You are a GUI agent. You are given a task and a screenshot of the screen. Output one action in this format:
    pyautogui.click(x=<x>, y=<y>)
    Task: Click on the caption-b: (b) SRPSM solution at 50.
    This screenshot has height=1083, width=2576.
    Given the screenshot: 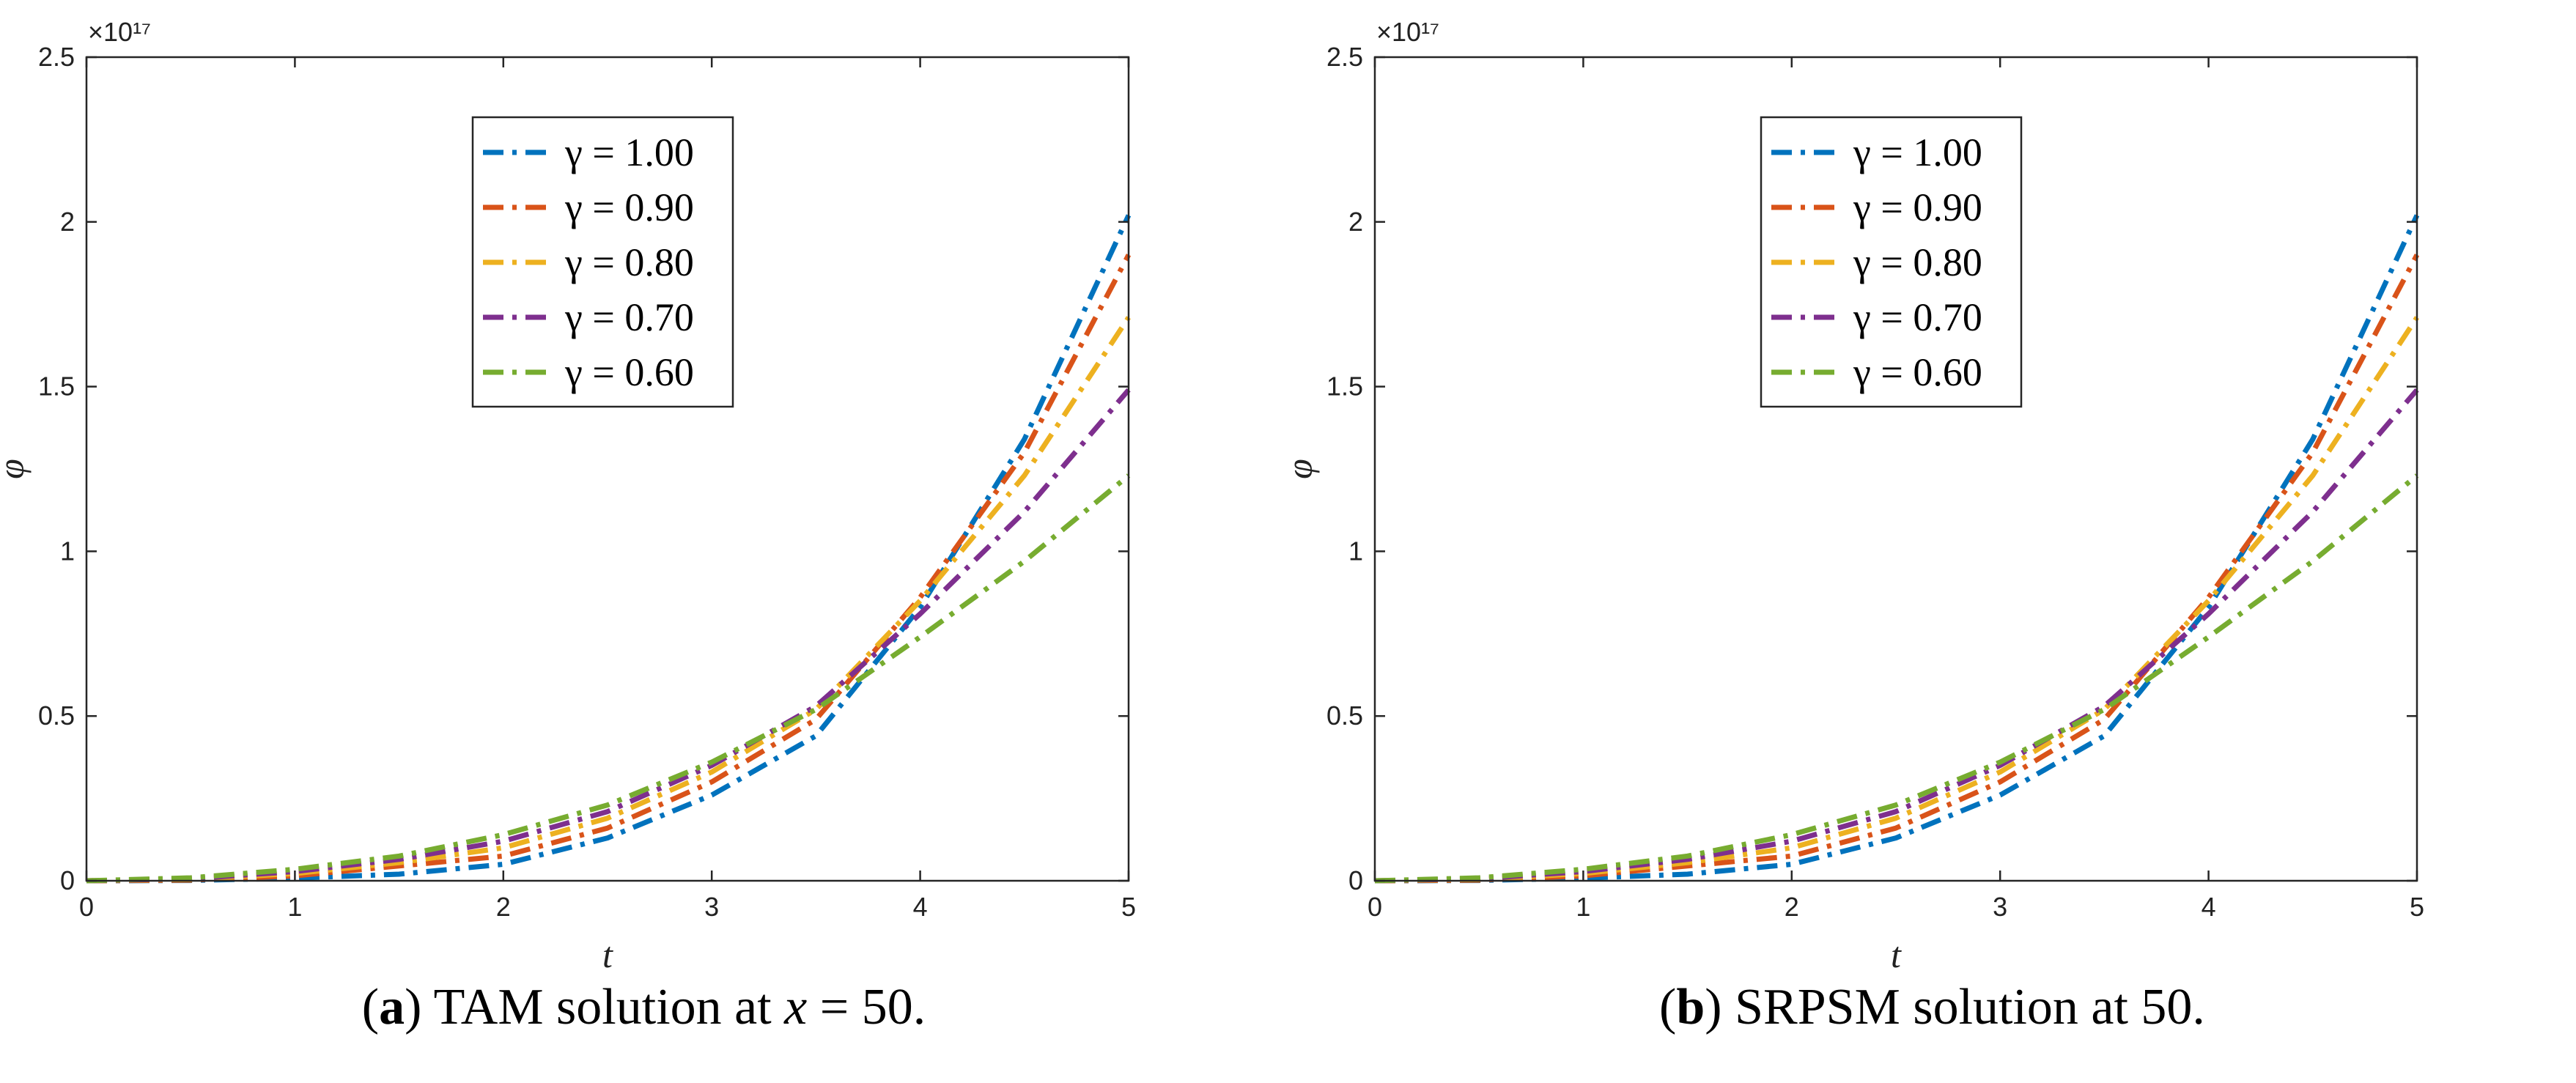 What is the action you would take?
    pyautogui.click(x=1932, y=1007)
    